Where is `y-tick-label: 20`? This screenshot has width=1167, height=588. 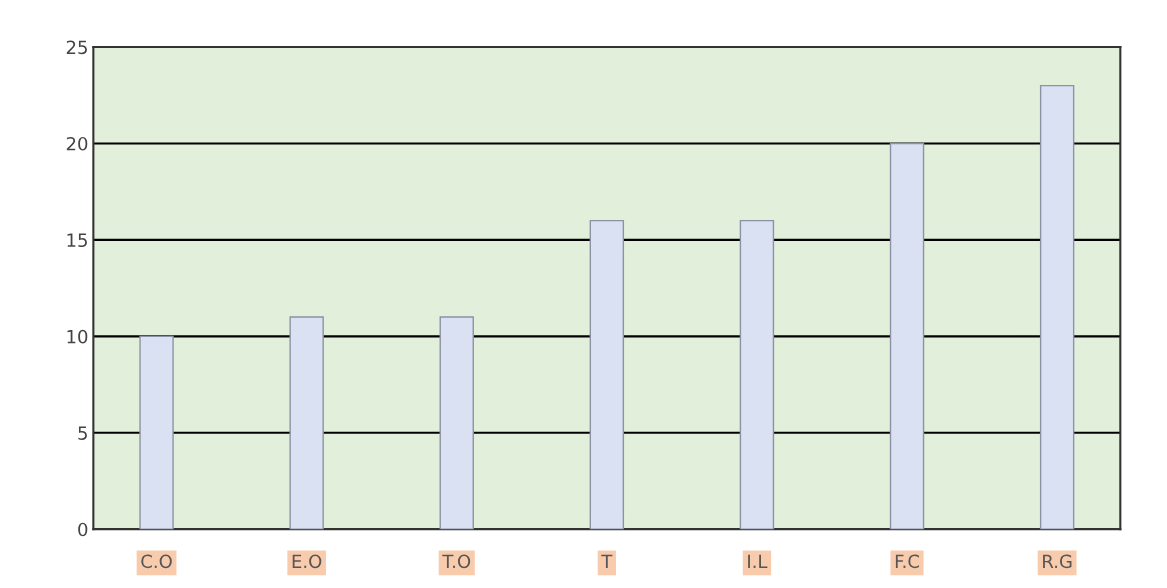 y-tick-label: 20 is located at coordinates (77, 143).